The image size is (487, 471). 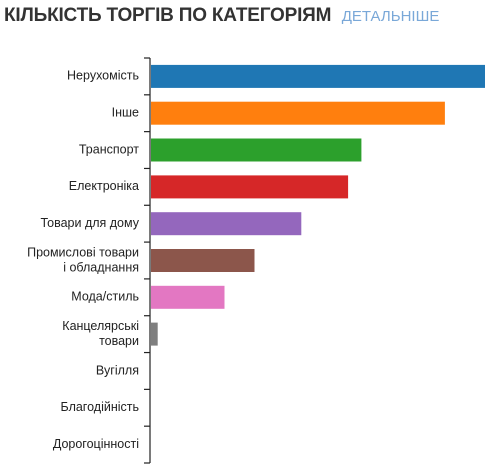 What do you see at coordinates (168, 15) in the screenshot?
I see `chart-title: КІЛЬКІСТЬ ТОРГІВ ПО КАТЕГОРІЯМ` at bounding box center [168, 15].